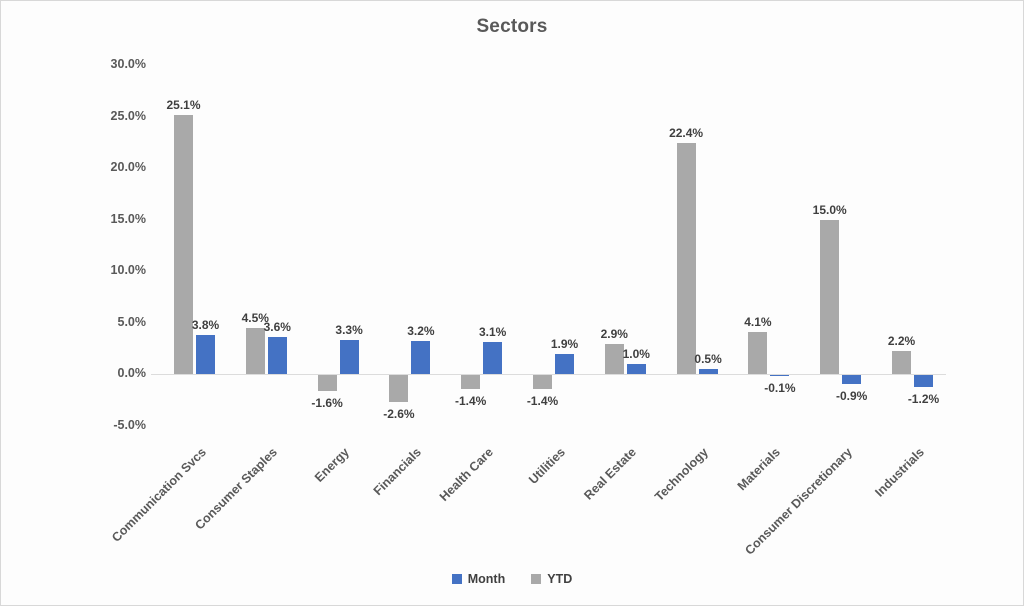  Describe the element at coordinates (183, 105) in the screenshot. I see `data-label: 25.1%` at that location.